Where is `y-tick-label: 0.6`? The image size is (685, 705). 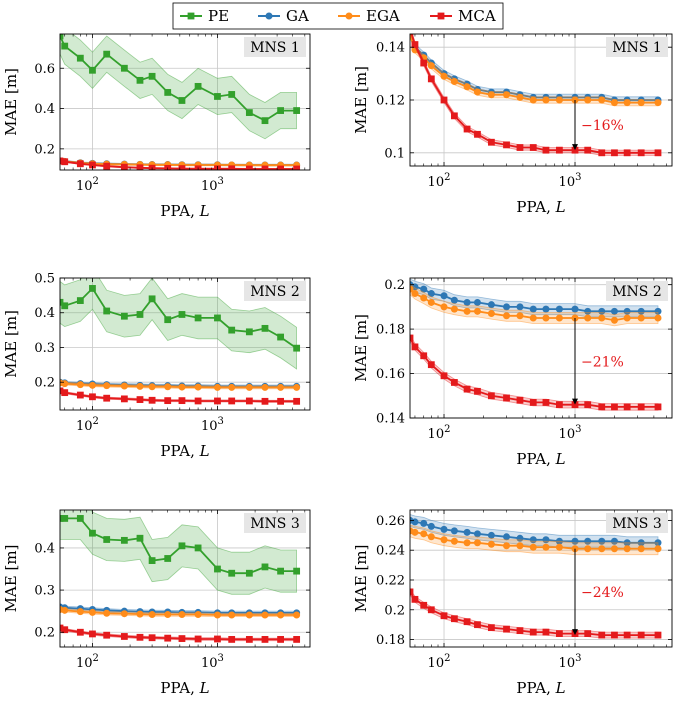 y-tick-label: 0.6 is located at coordinates (44, 69).